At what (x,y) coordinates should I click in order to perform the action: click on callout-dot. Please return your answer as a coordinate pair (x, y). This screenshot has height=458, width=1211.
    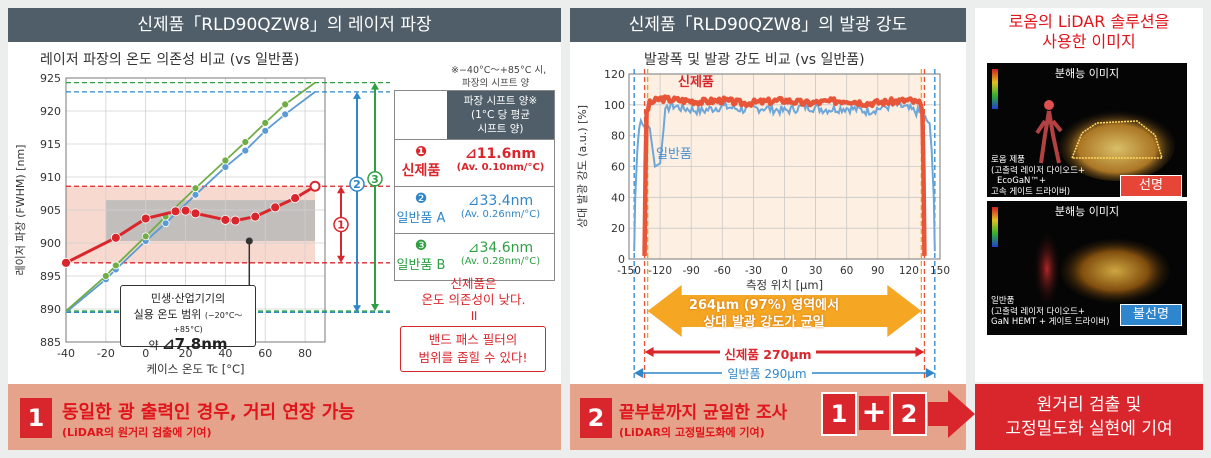
    Looking at the image, I should click on (249, 241).